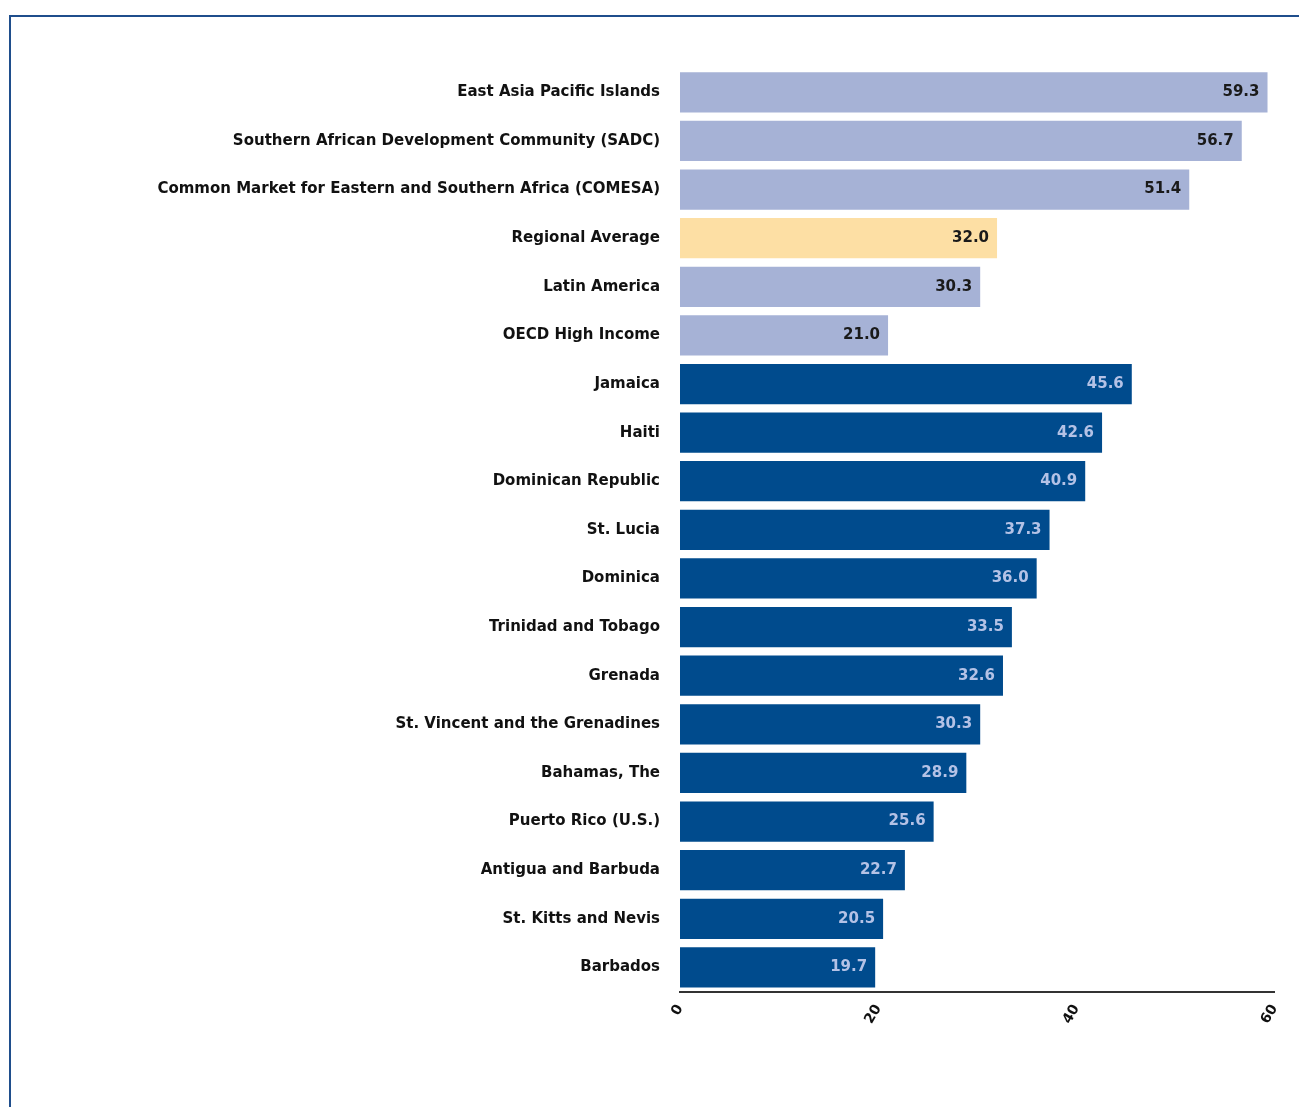  What do you see at coordinates (581, 334) in the screenshot?
I see `y-tick-label: OECD High Income` at bounding box center [581, 334].